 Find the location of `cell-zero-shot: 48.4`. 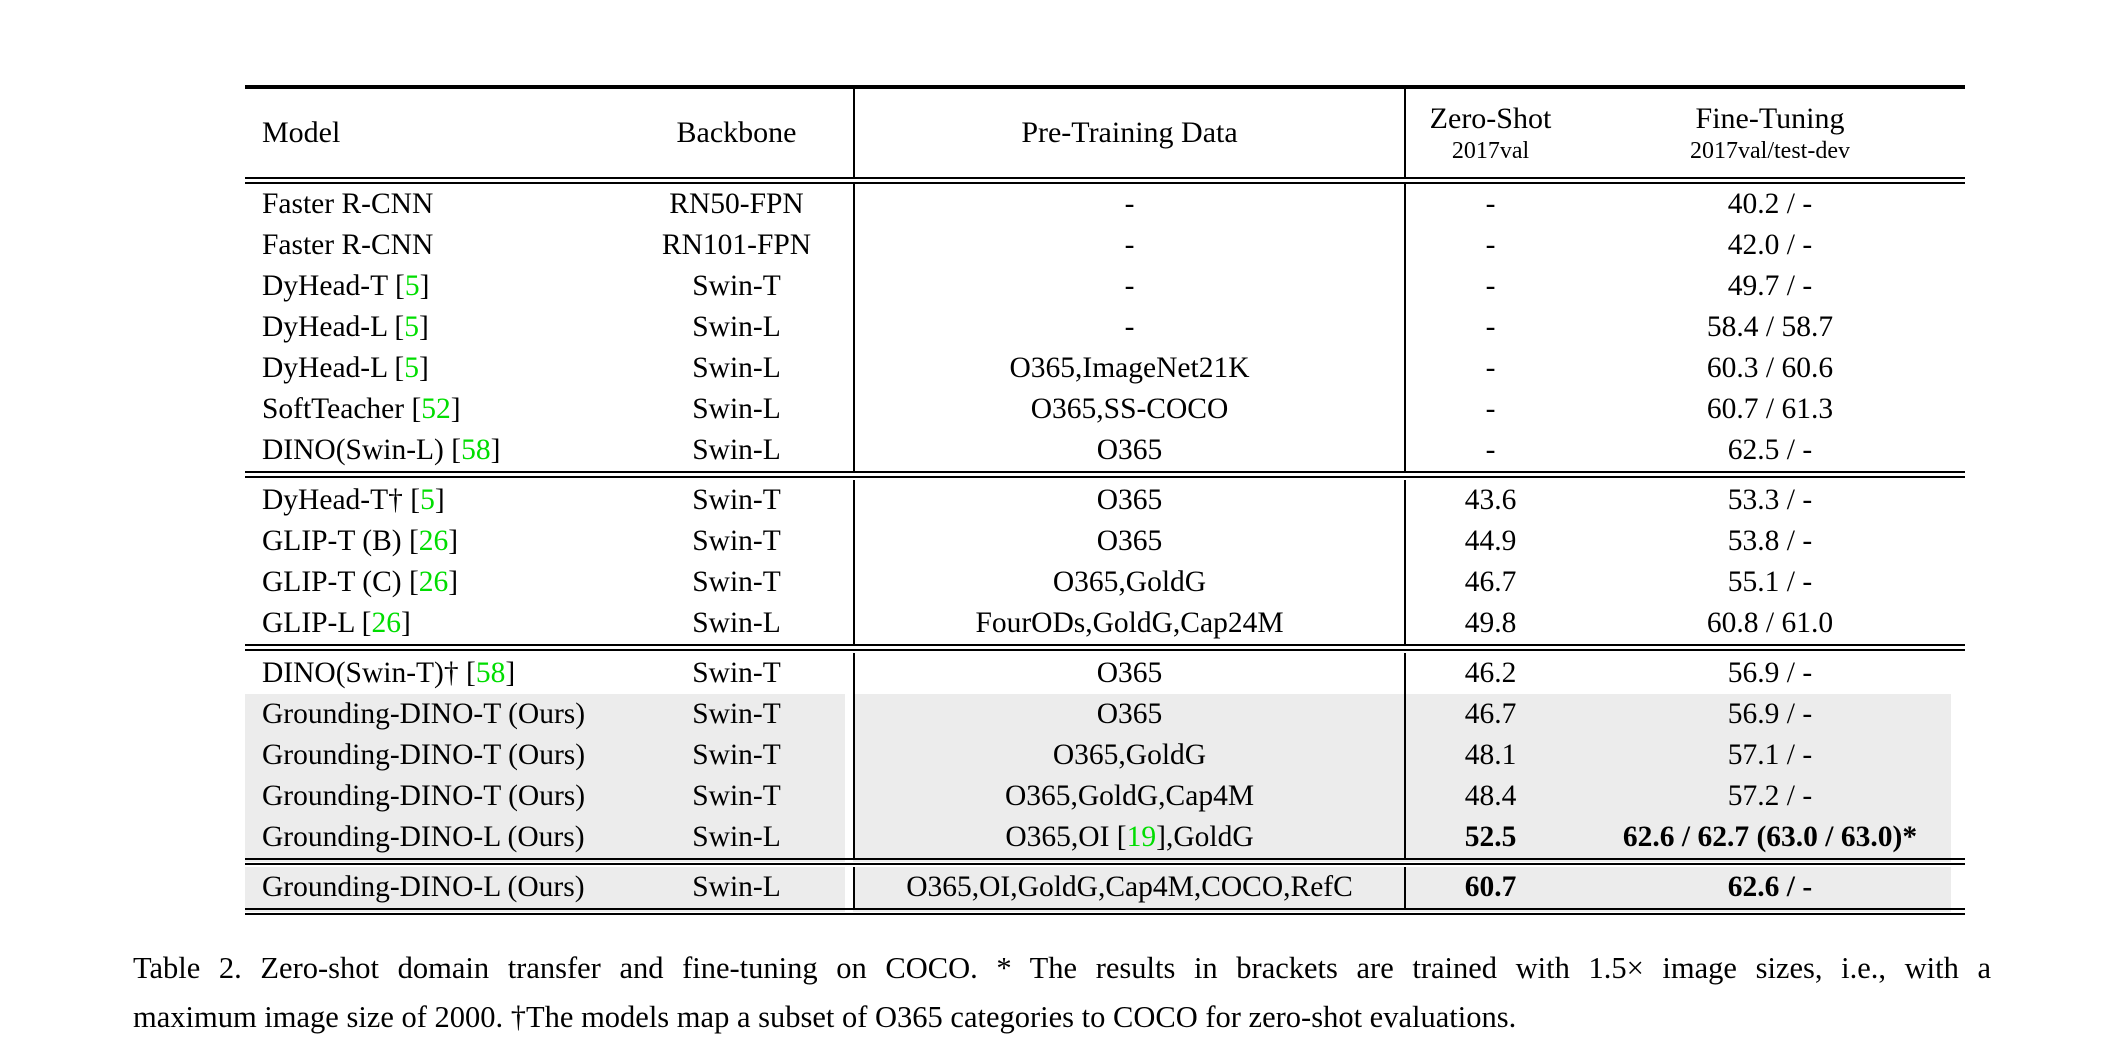

cell-zero-shot: 48.4 is located at coordinates (1489, 796).